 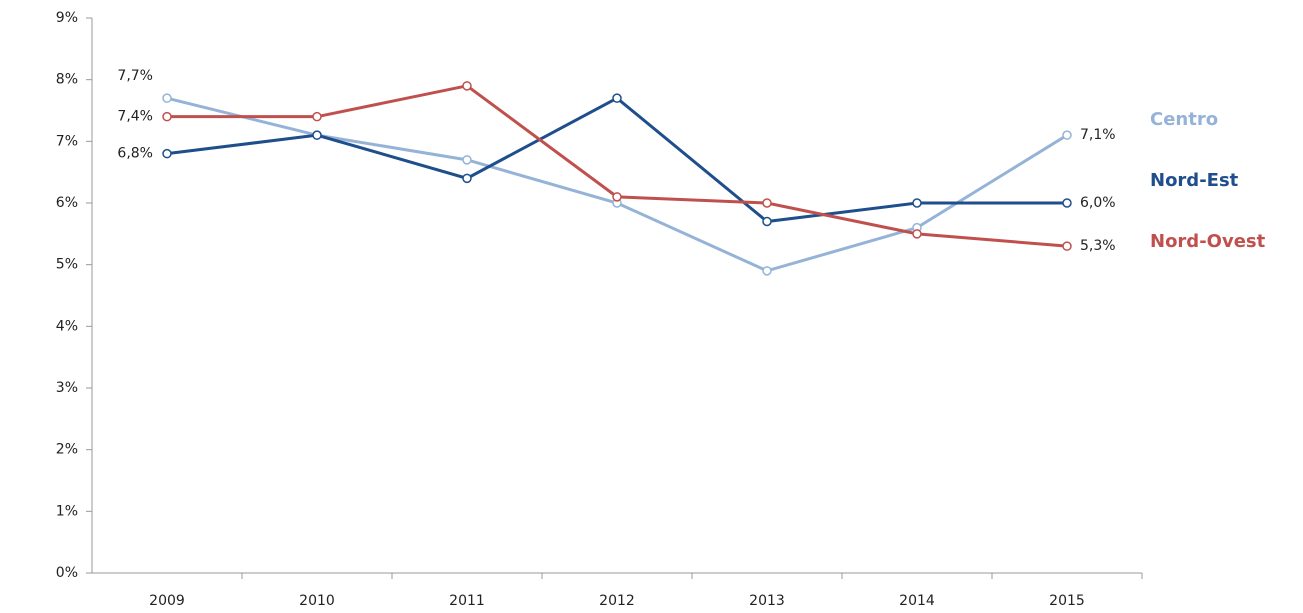 What do you see at coordinates (767, 601) in the screenshot?
I see `x-tick-label: 2013` at bounding box center [767, 601].